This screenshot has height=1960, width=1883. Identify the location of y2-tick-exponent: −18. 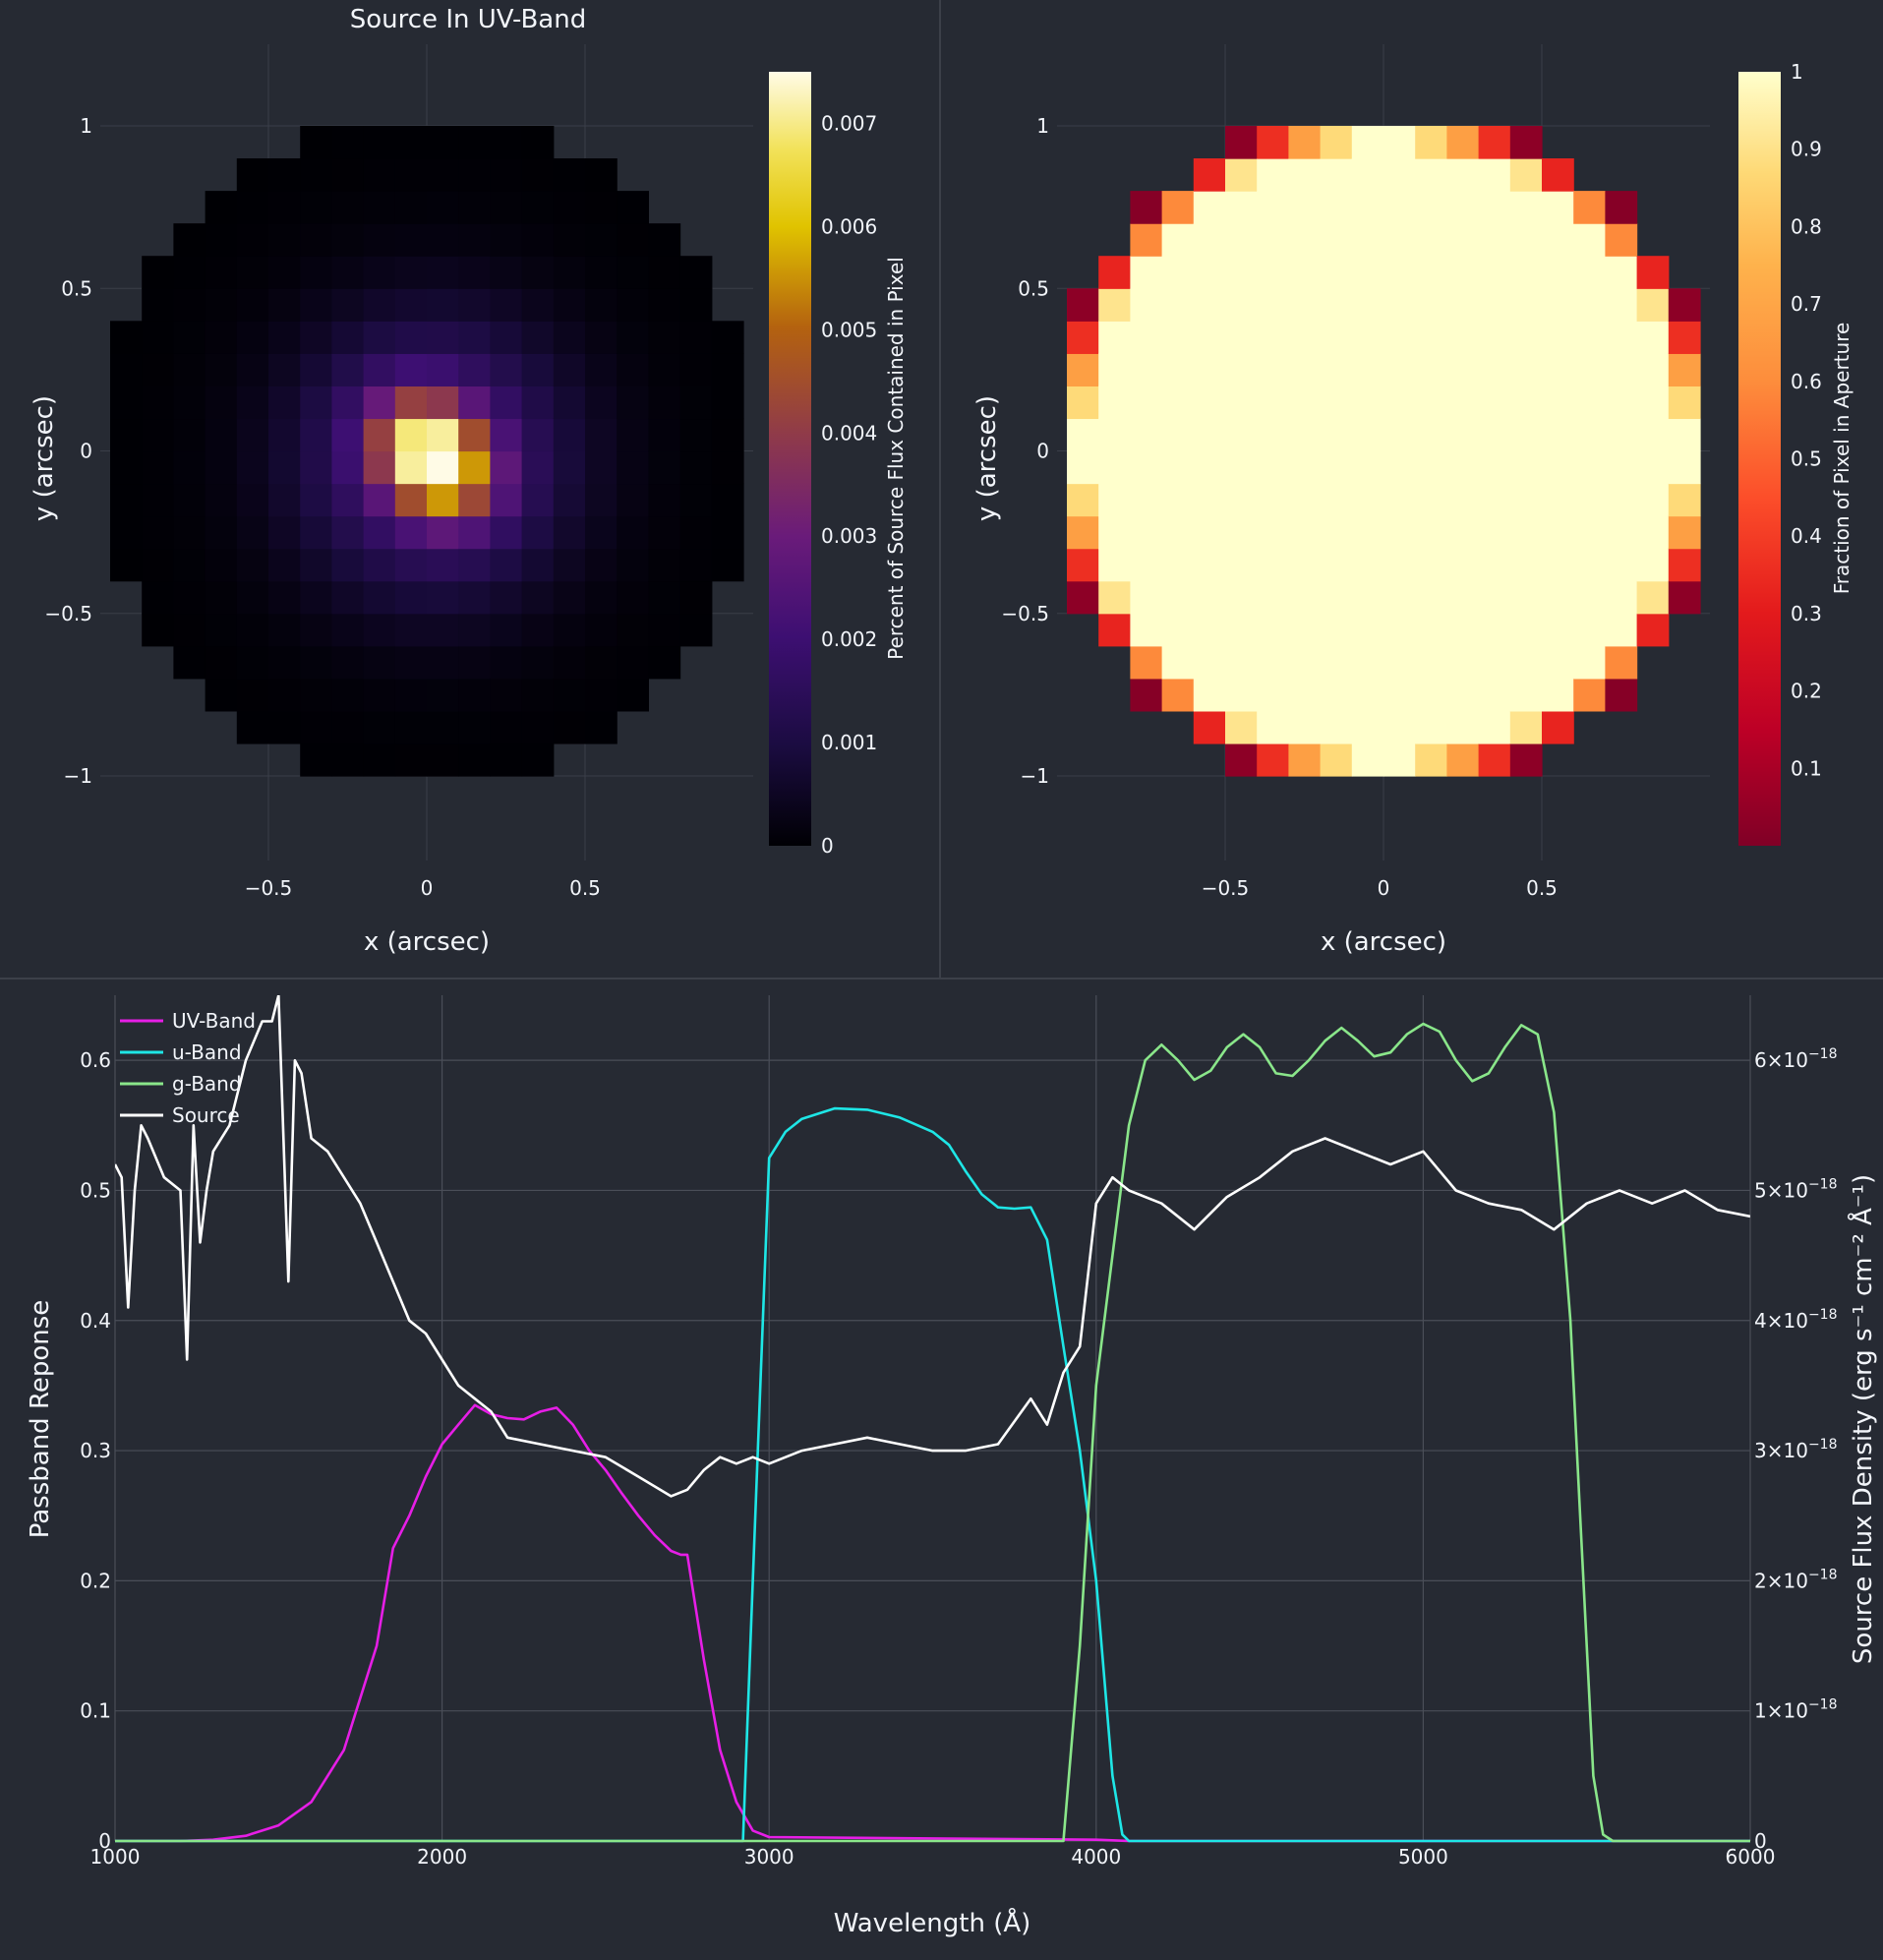
(1823, 1445).